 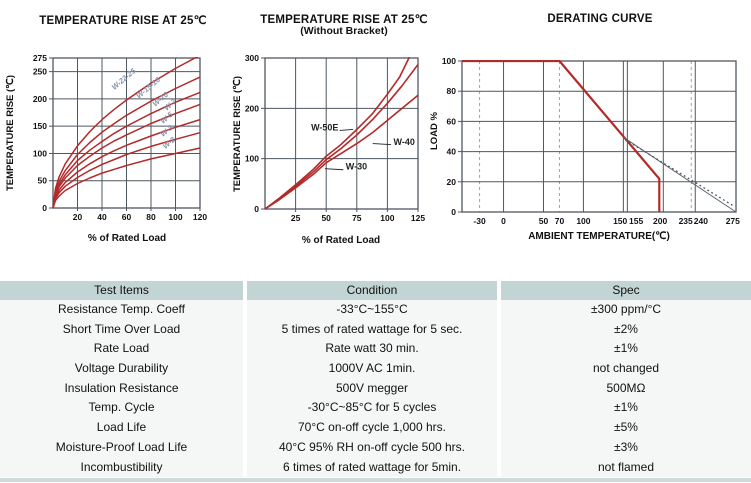 I want to click on x-tick-label: 50, so click(x=326, y=218).